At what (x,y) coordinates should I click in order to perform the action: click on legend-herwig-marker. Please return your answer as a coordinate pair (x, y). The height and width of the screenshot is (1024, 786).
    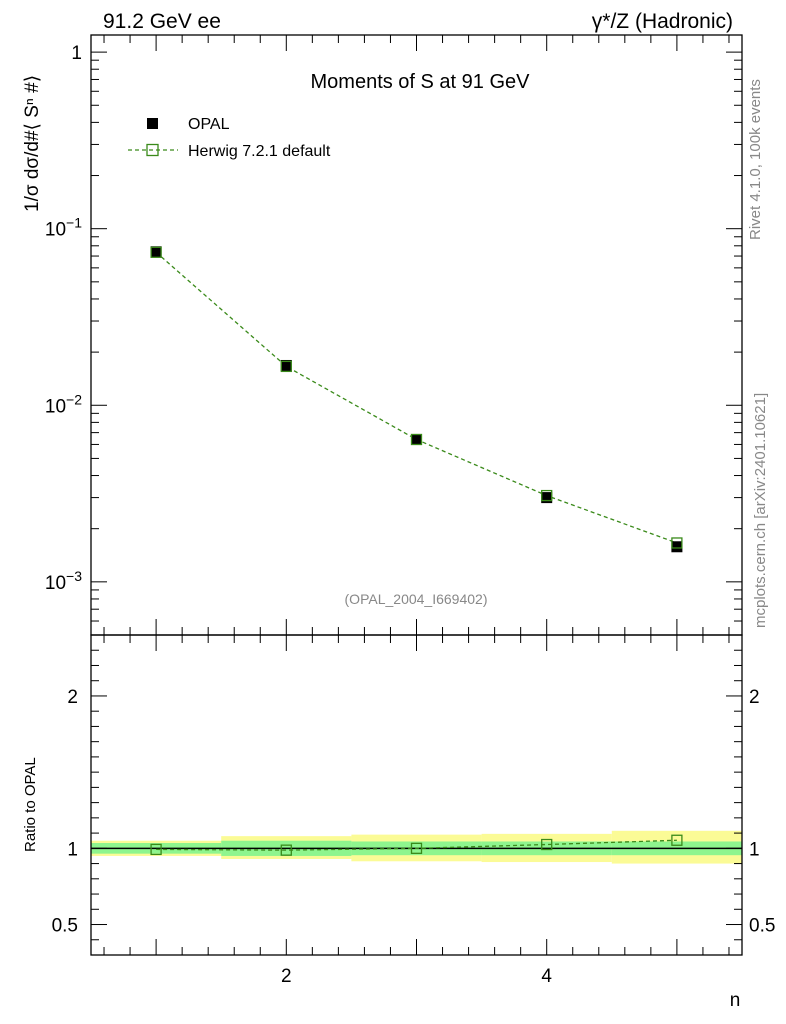
    Looking at the image, I should click on (152, 150).